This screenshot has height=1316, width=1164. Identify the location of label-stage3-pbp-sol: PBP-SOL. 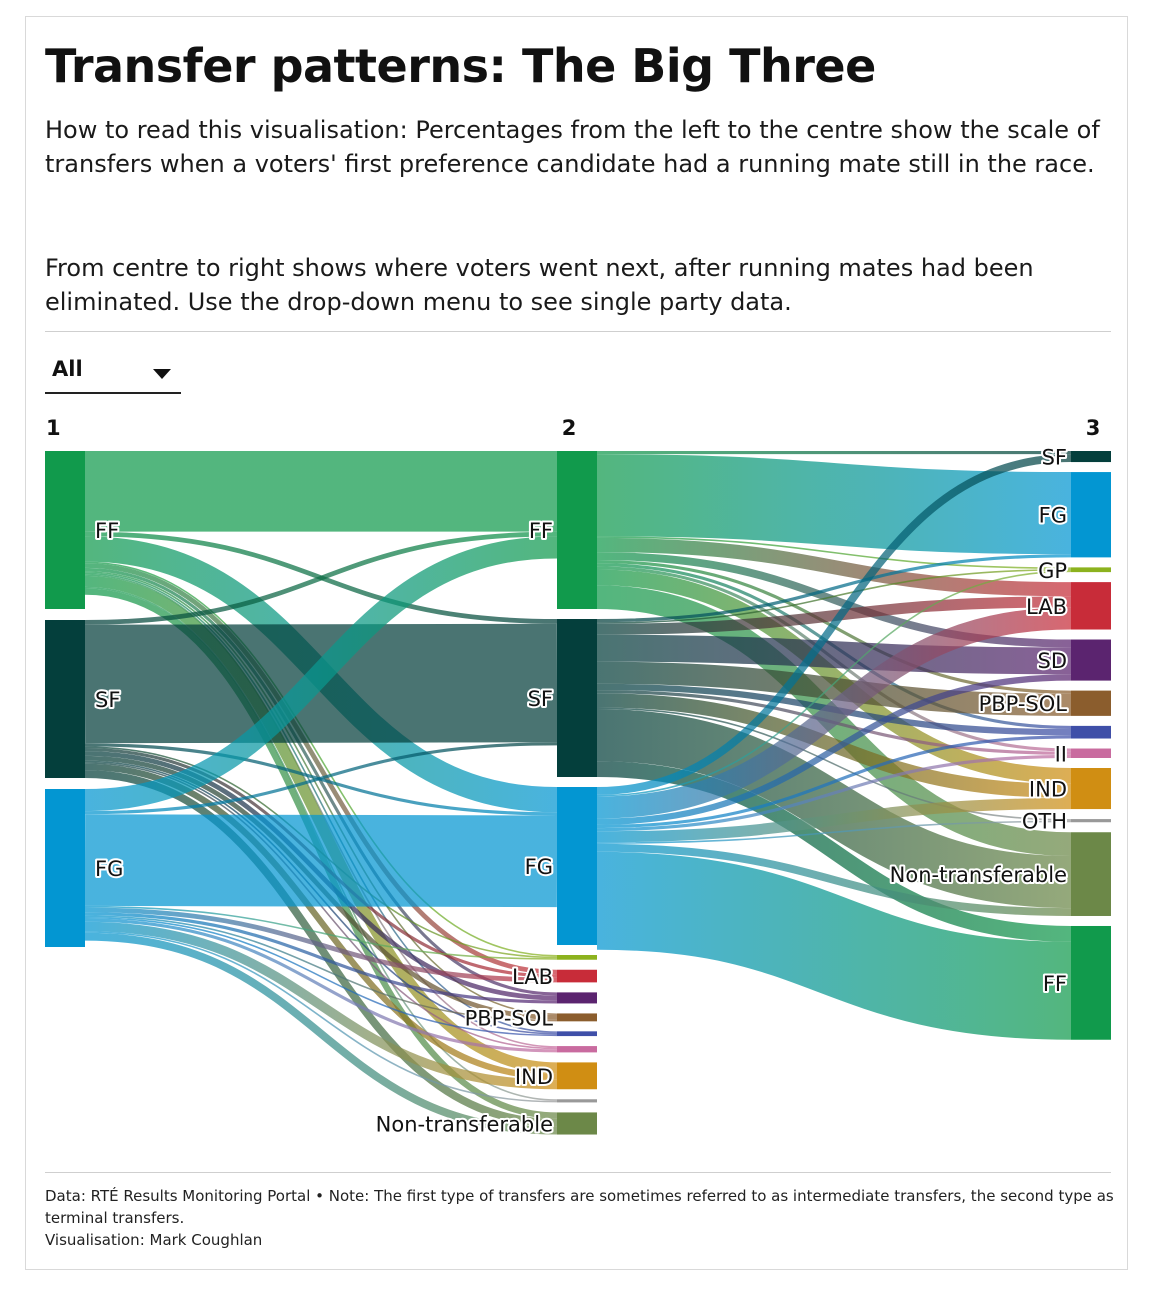
(1023, 704).